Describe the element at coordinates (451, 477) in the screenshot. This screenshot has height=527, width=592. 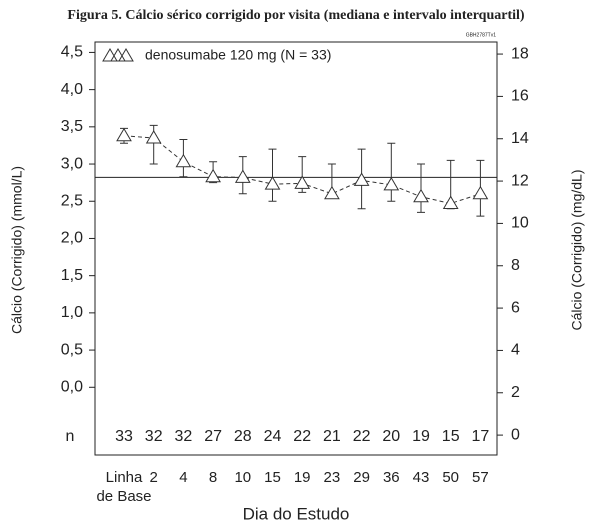
I see `x-tick-label: 50` at that location.